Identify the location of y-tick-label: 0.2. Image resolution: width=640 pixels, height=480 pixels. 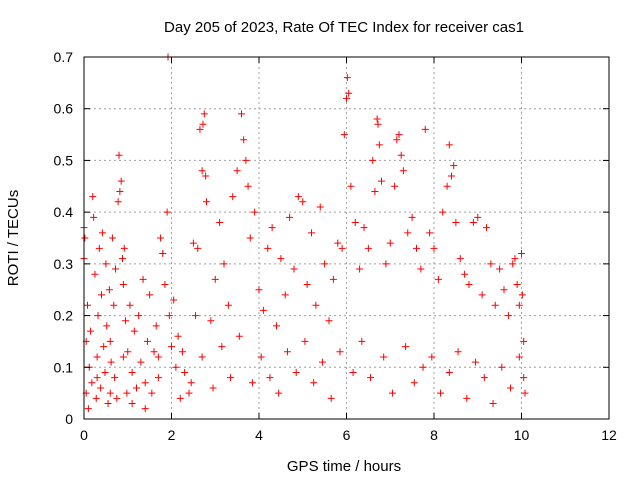
(64, 316).